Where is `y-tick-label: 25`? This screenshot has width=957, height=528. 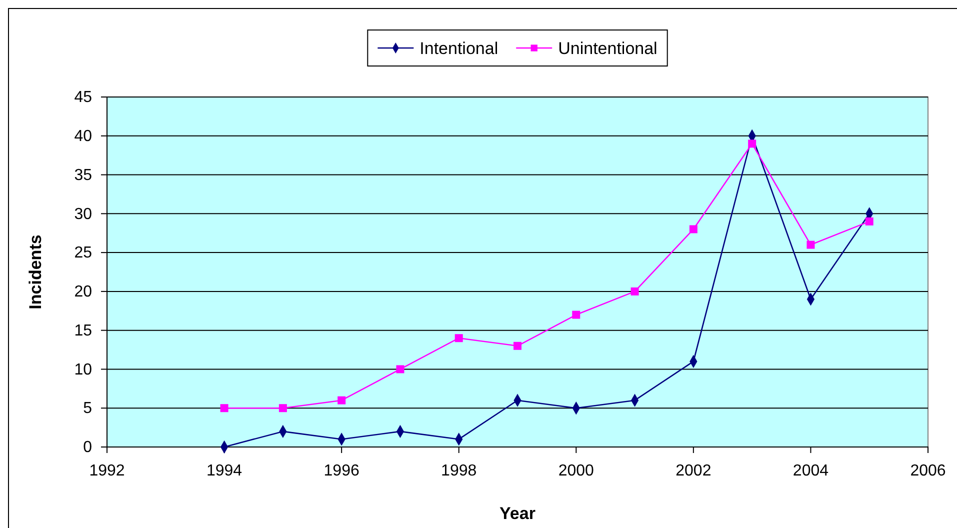
y-tick-label: 25 is located at coordinates (83, 253).